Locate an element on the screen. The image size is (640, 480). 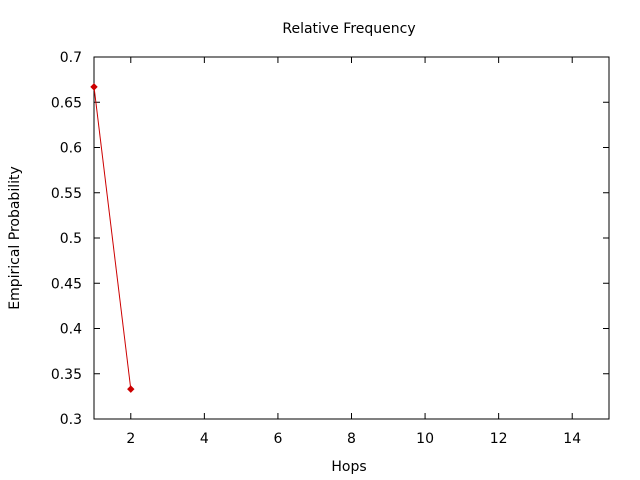
y-tick-label: 0.5 is located at coordinates (71, 239).